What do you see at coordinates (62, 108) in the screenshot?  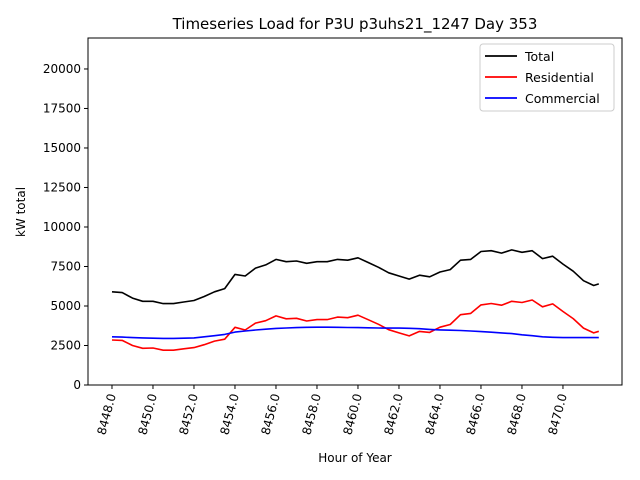 I see `y-tick-label: 17500` at bounding box center [62, 108].